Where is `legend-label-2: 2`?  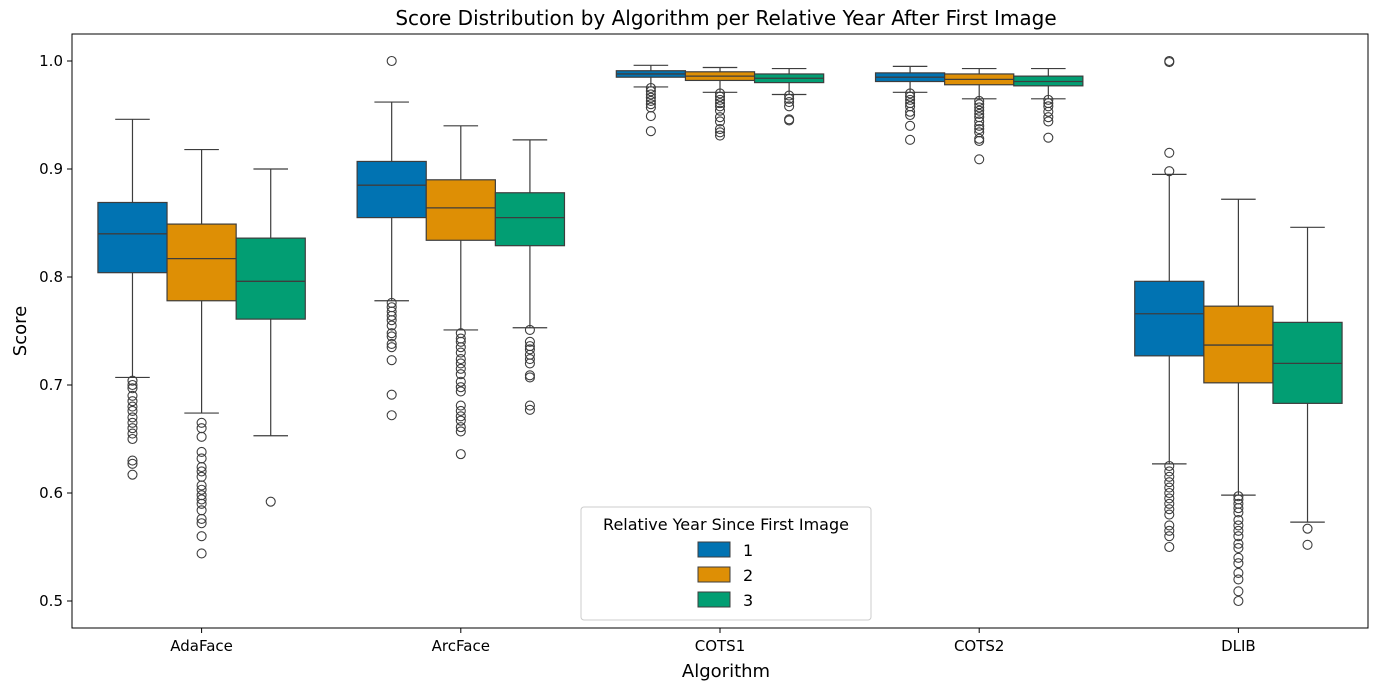 legend-label-2: 2 is located at coordinates (748, 575).